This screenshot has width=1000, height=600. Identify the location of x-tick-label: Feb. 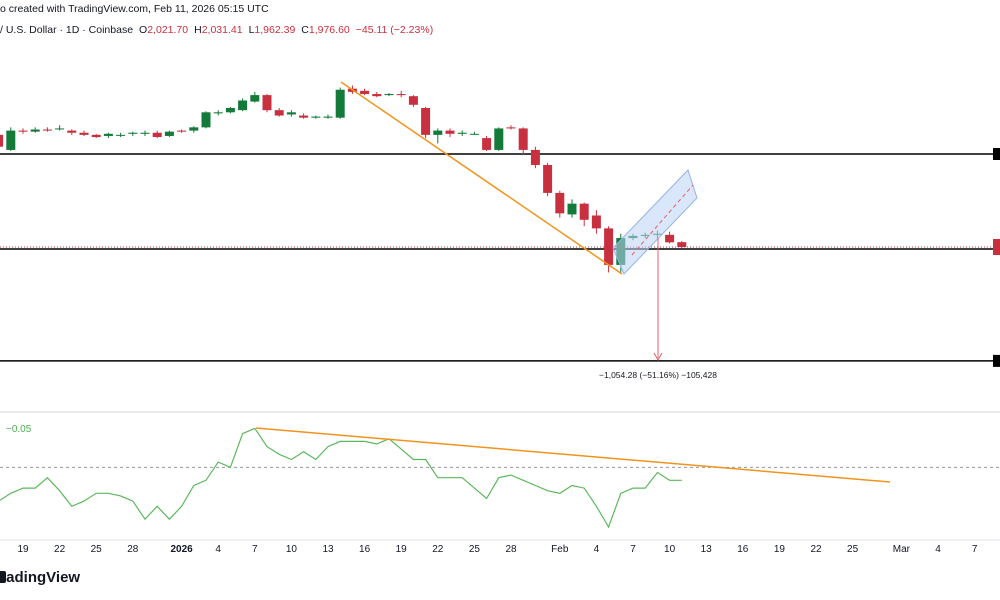
(560, 549).